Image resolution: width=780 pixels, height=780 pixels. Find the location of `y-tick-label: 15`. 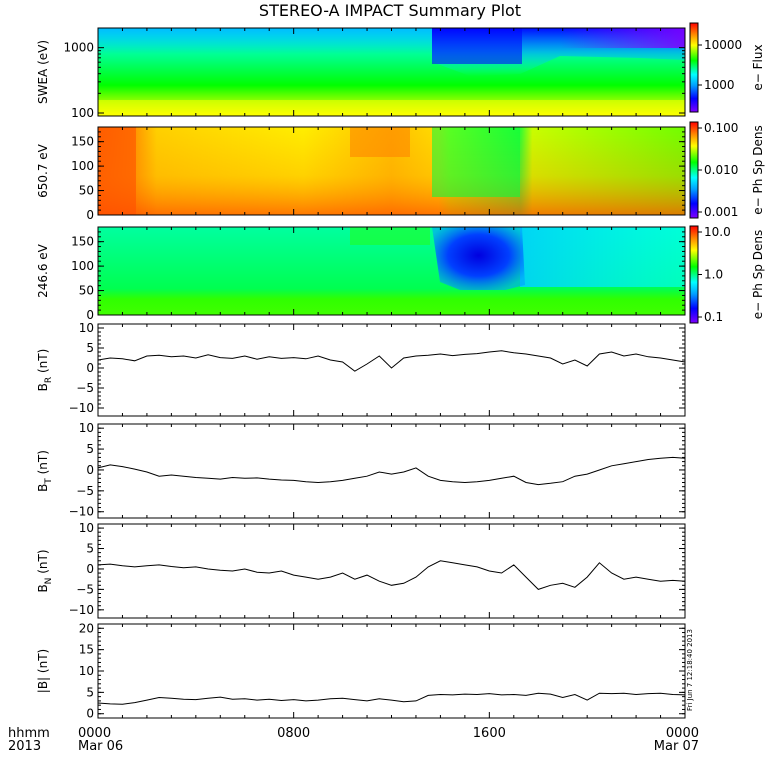

y-tick-label: 15 is located at coordinates (86, 650).